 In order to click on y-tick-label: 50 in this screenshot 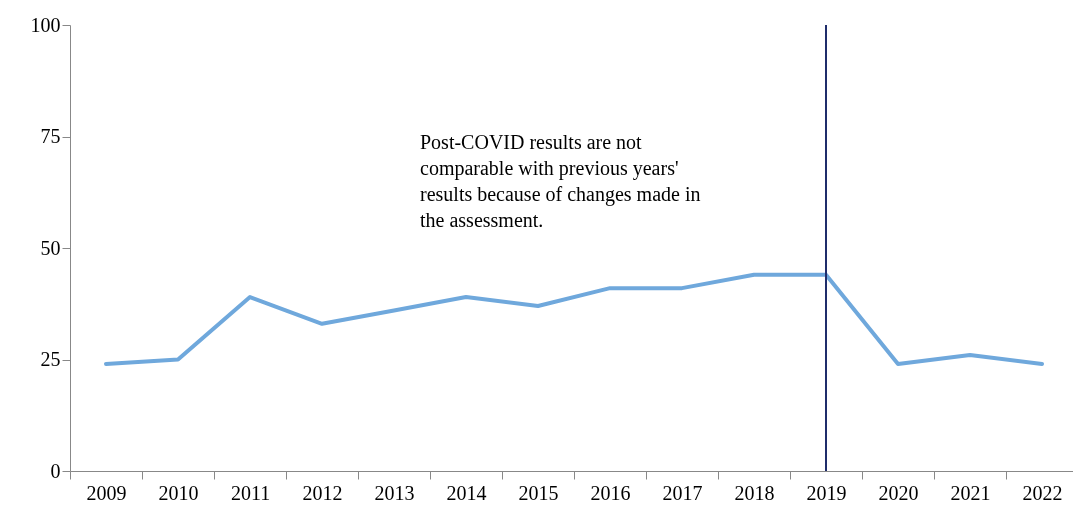, I will do `click(50, 247)`.